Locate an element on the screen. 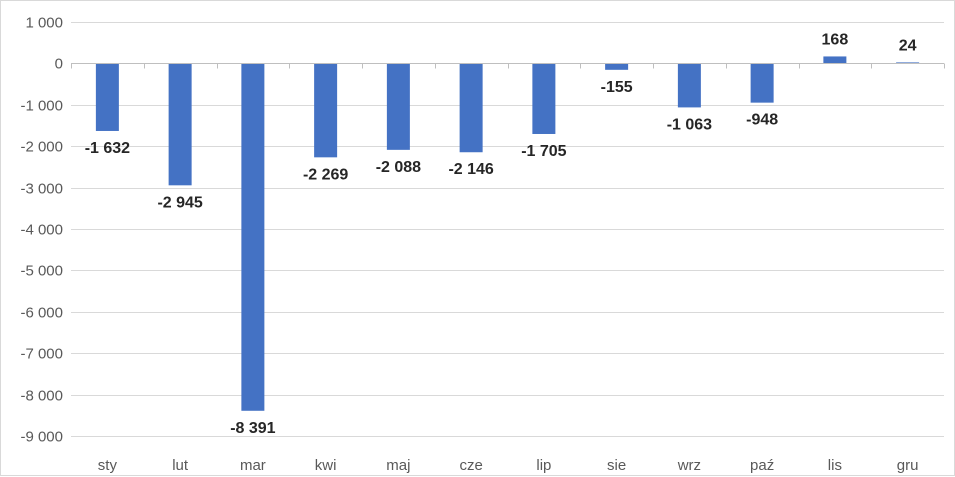 The width and height of the screenshot is (955, 477). data-label-cze: -2 146 is located at coordinates (470, 169).